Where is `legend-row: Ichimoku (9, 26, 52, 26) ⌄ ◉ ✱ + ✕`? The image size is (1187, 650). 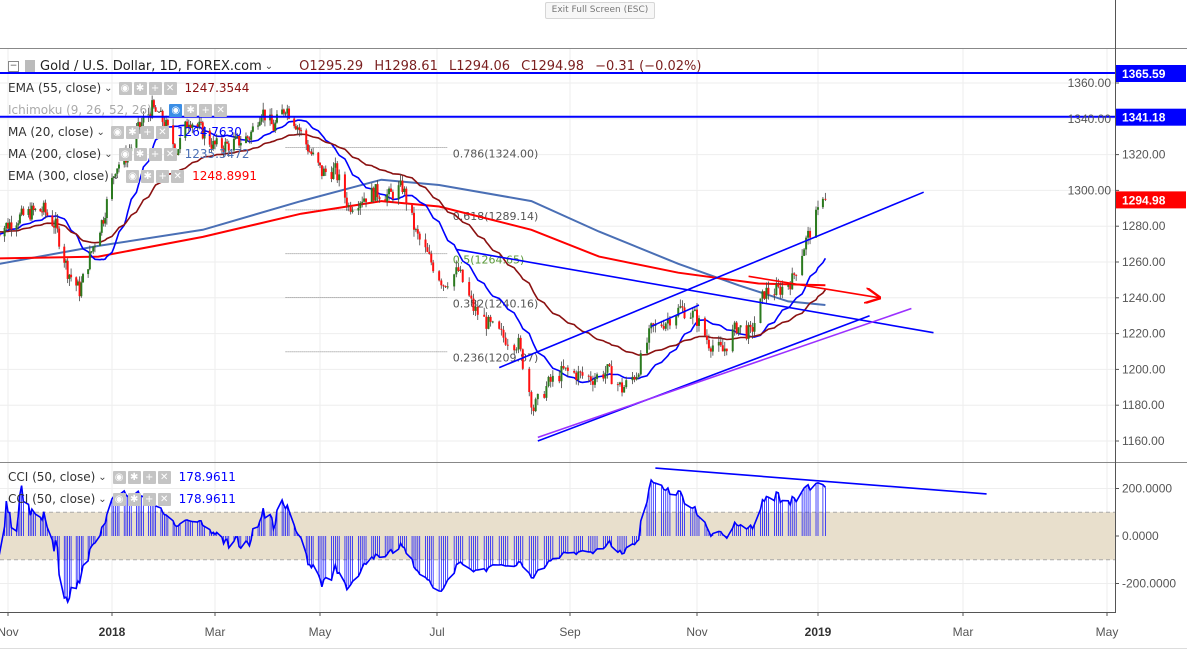
legend-row: Ichimoku (9, 26, 52, 26) ⌄ ◉ ✱ + ✕ is located at coordinates (121, 110).